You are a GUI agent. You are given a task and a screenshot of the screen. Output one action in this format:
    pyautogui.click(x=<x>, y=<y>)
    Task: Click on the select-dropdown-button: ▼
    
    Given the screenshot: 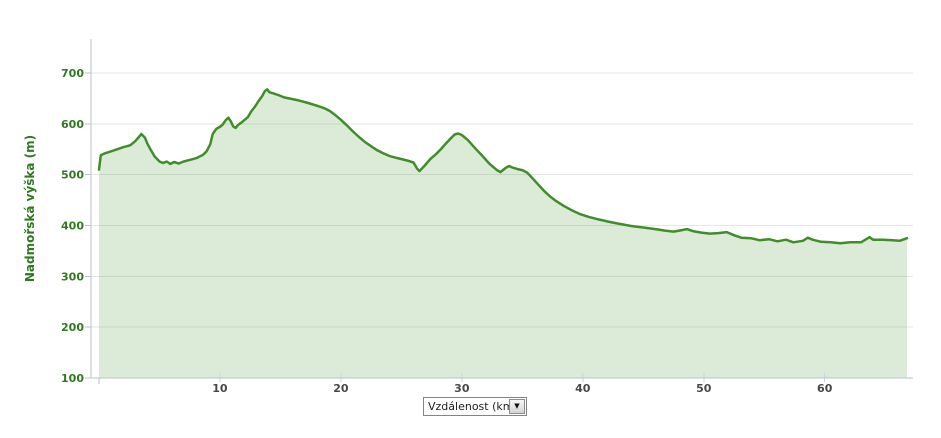 What is the action you would take?
    pyautogui.click(x=517, y=406)
    